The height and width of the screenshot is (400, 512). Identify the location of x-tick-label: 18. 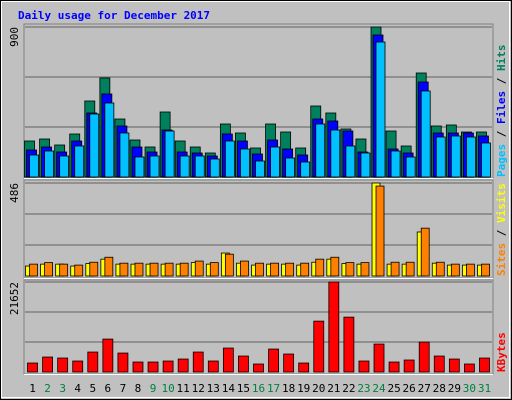
(288, 388).